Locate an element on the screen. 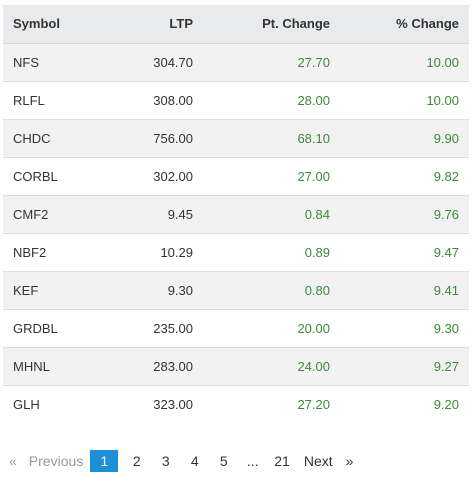 The image size is (476, 485). cell-ltp: 9.45 is located at coordinates (158, 213).